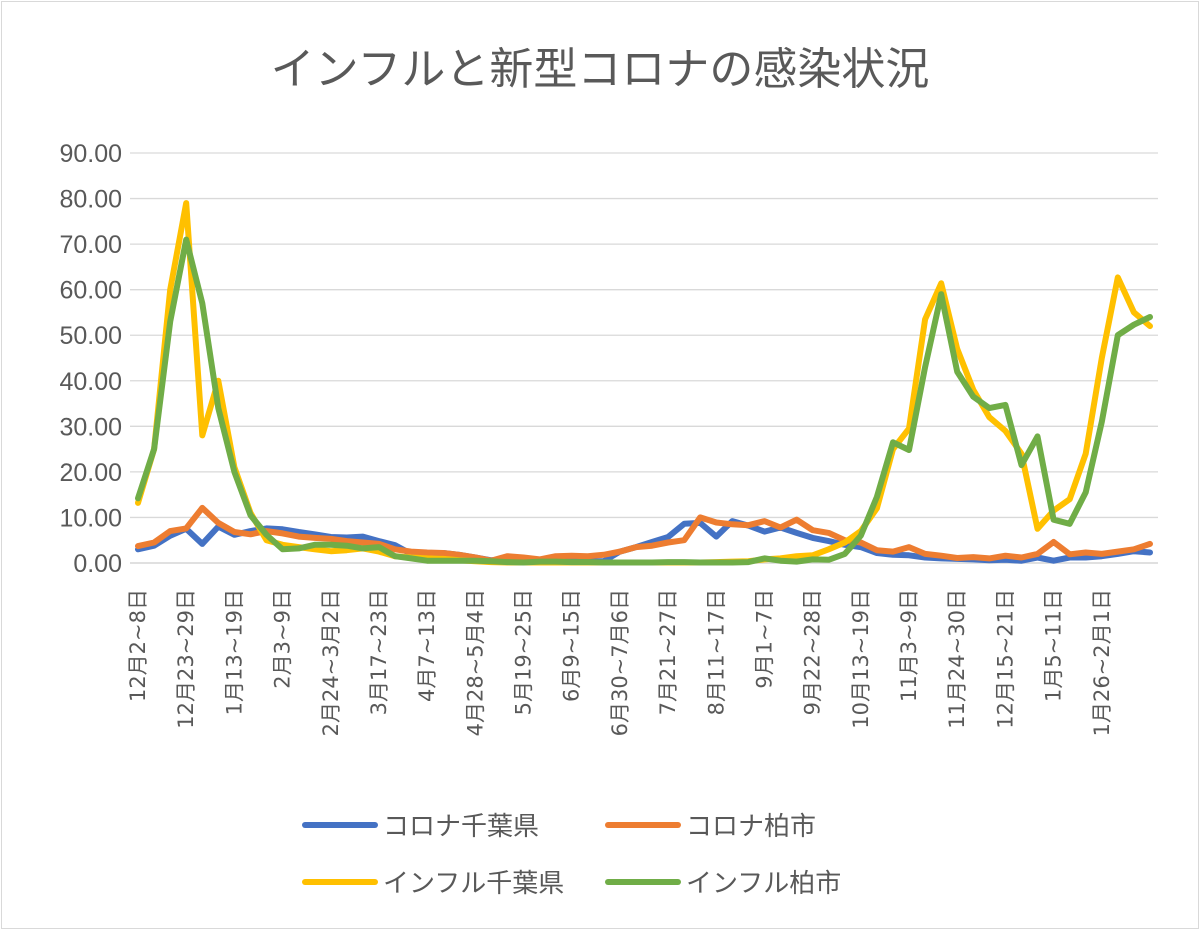  What do you see at coordinates (138, 645) in the screenshot?
I see `x-tick-label: 12月2~8日` at bounding box center [138, 645].